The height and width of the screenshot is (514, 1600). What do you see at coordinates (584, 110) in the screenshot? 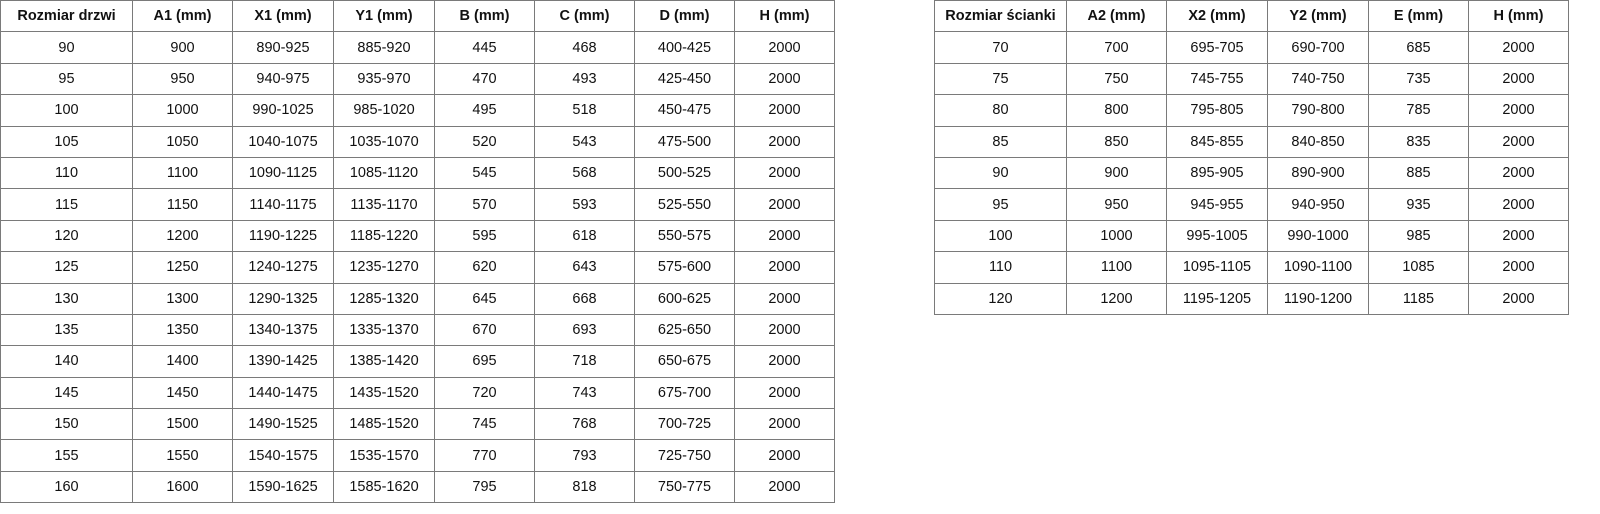
I see `table-cell: 518` at bounding box center [584, 110].